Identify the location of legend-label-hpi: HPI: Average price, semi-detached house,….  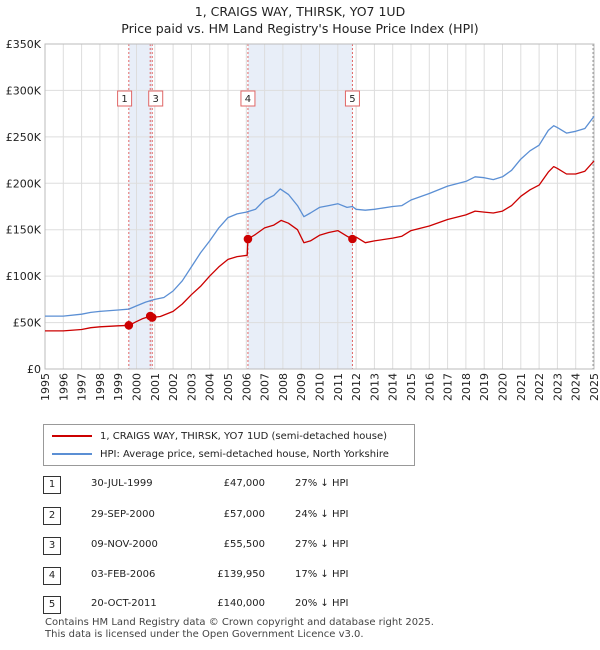
(244, 454).